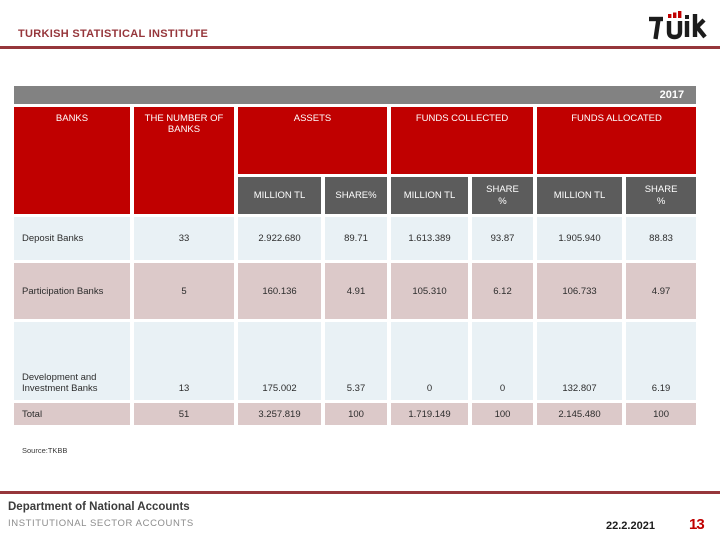 Image resolution: width=720 pixels, height=540 pixels. I want to click on subheader-allocated-share: SHARE %, so click(661, 195).